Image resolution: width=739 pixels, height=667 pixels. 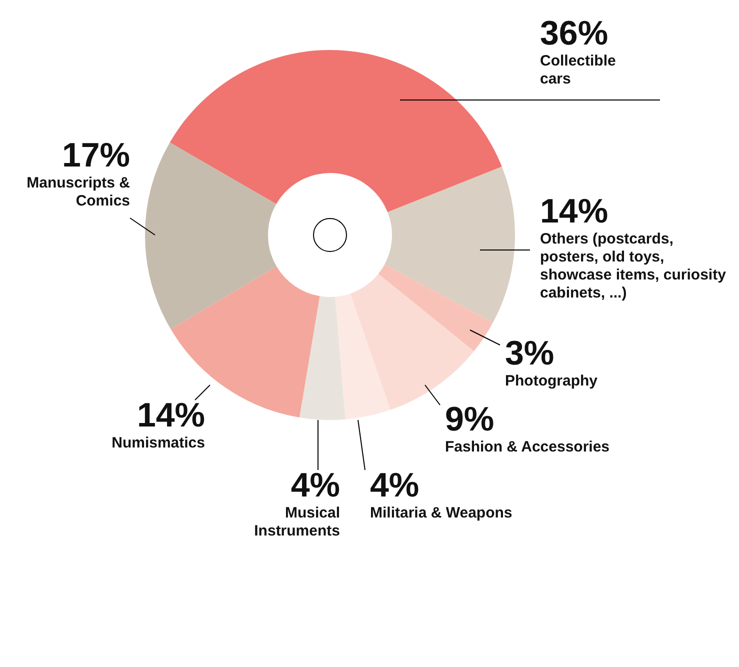 What do you see at coordinates (96, 155) in the screenshot?
I see `data-label: 17%` at bounding box center [96, 155].